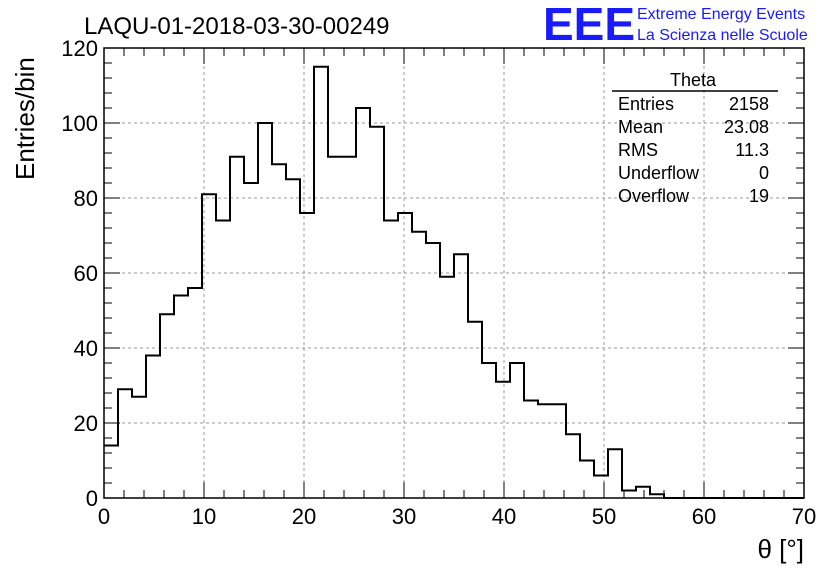  What do you see at coordinates (86, 348) in the screenshot?
I see `y-tick-label: 40` at bounding box center [86, 348].